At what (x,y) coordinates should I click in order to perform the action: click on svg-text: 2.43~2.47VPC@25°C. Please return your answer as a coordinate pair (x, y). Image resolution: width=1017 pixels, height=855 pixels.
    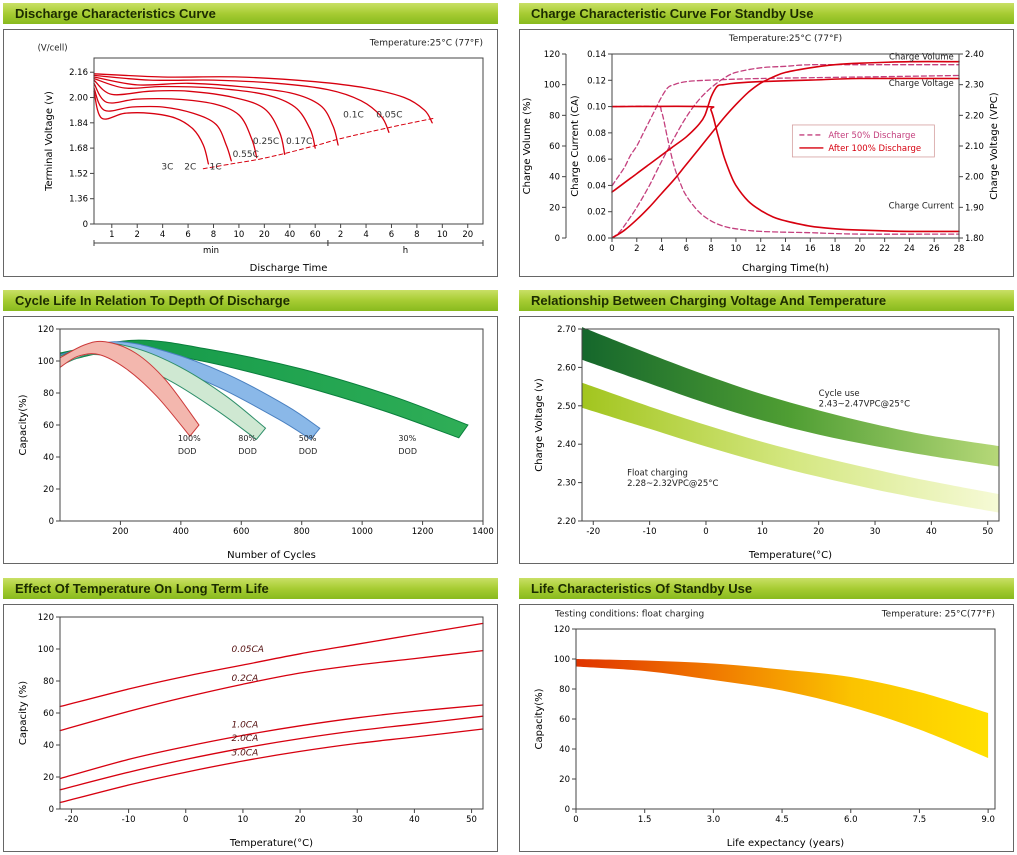
    Looking at the image, I should click on (864, 405).